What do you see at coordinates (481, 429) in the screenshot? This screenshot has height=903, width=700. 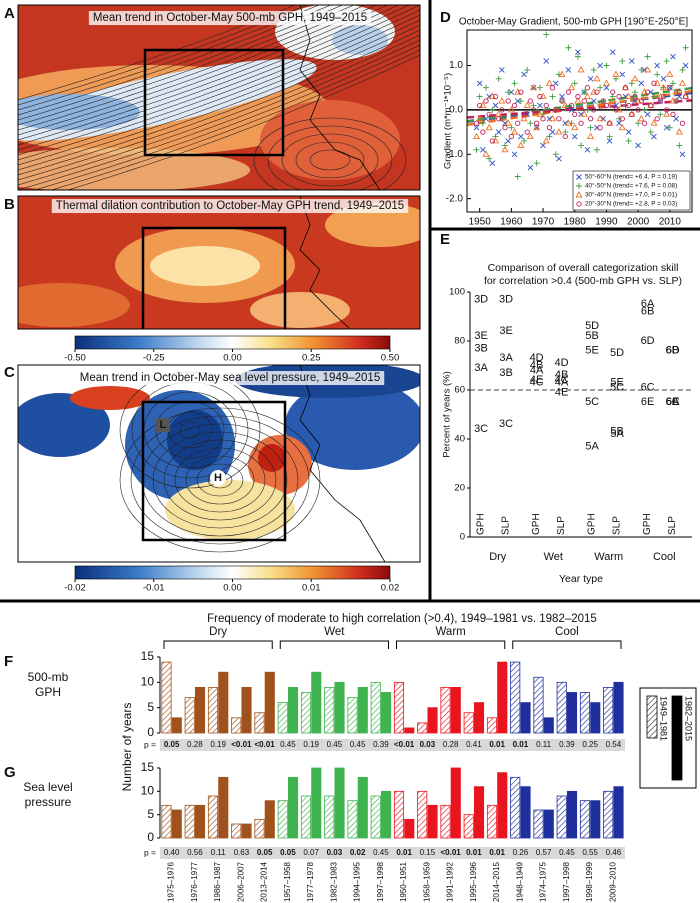 I see `point-label: 3C` at bounding box center [481, 429].